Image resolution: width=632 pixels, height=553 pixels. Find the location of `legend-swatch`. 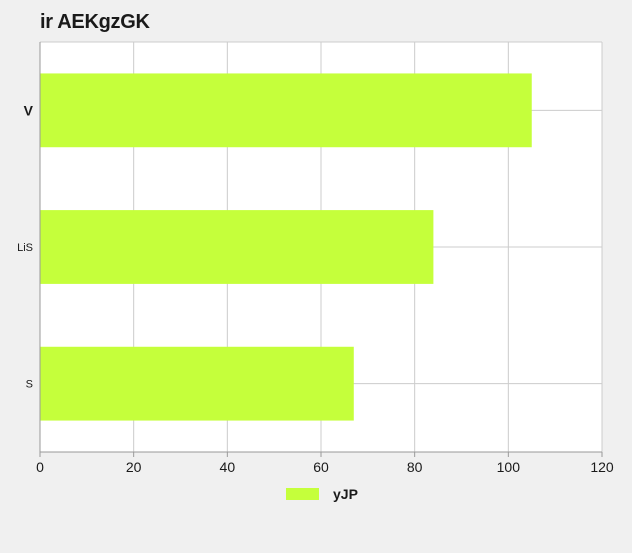

legend-swatch is located at coordinates (302, 494).